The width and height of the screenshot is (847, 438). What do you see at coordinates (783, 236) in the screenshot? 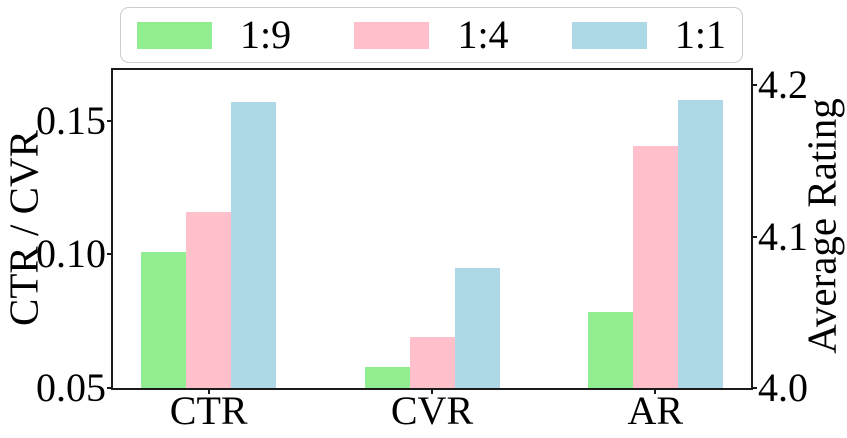
I see `right-y-tick-label-4.1: 4.1` at bounding box center [783, 236].